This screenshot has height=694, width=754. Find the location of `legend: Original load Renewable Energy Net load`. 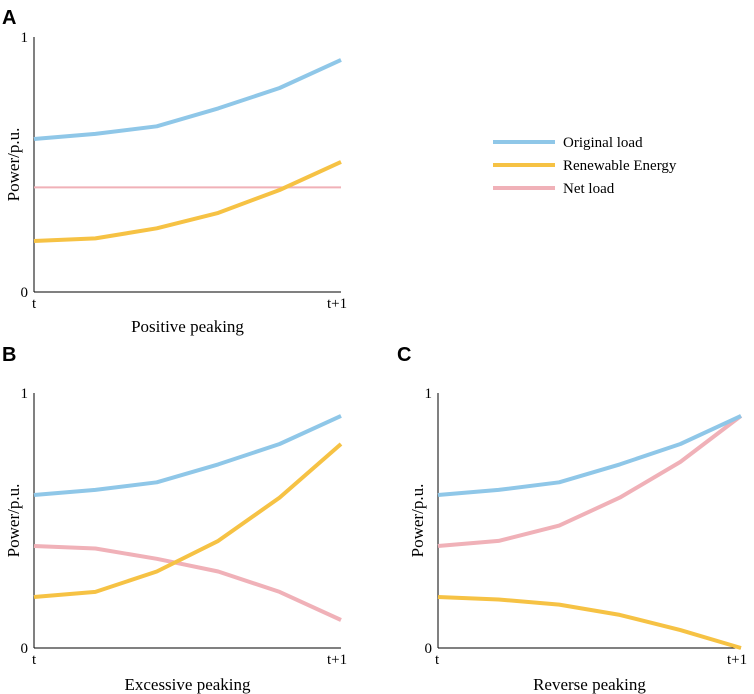

legend: Original load Renewable Energy Net load is located at coordinates (585, 166).